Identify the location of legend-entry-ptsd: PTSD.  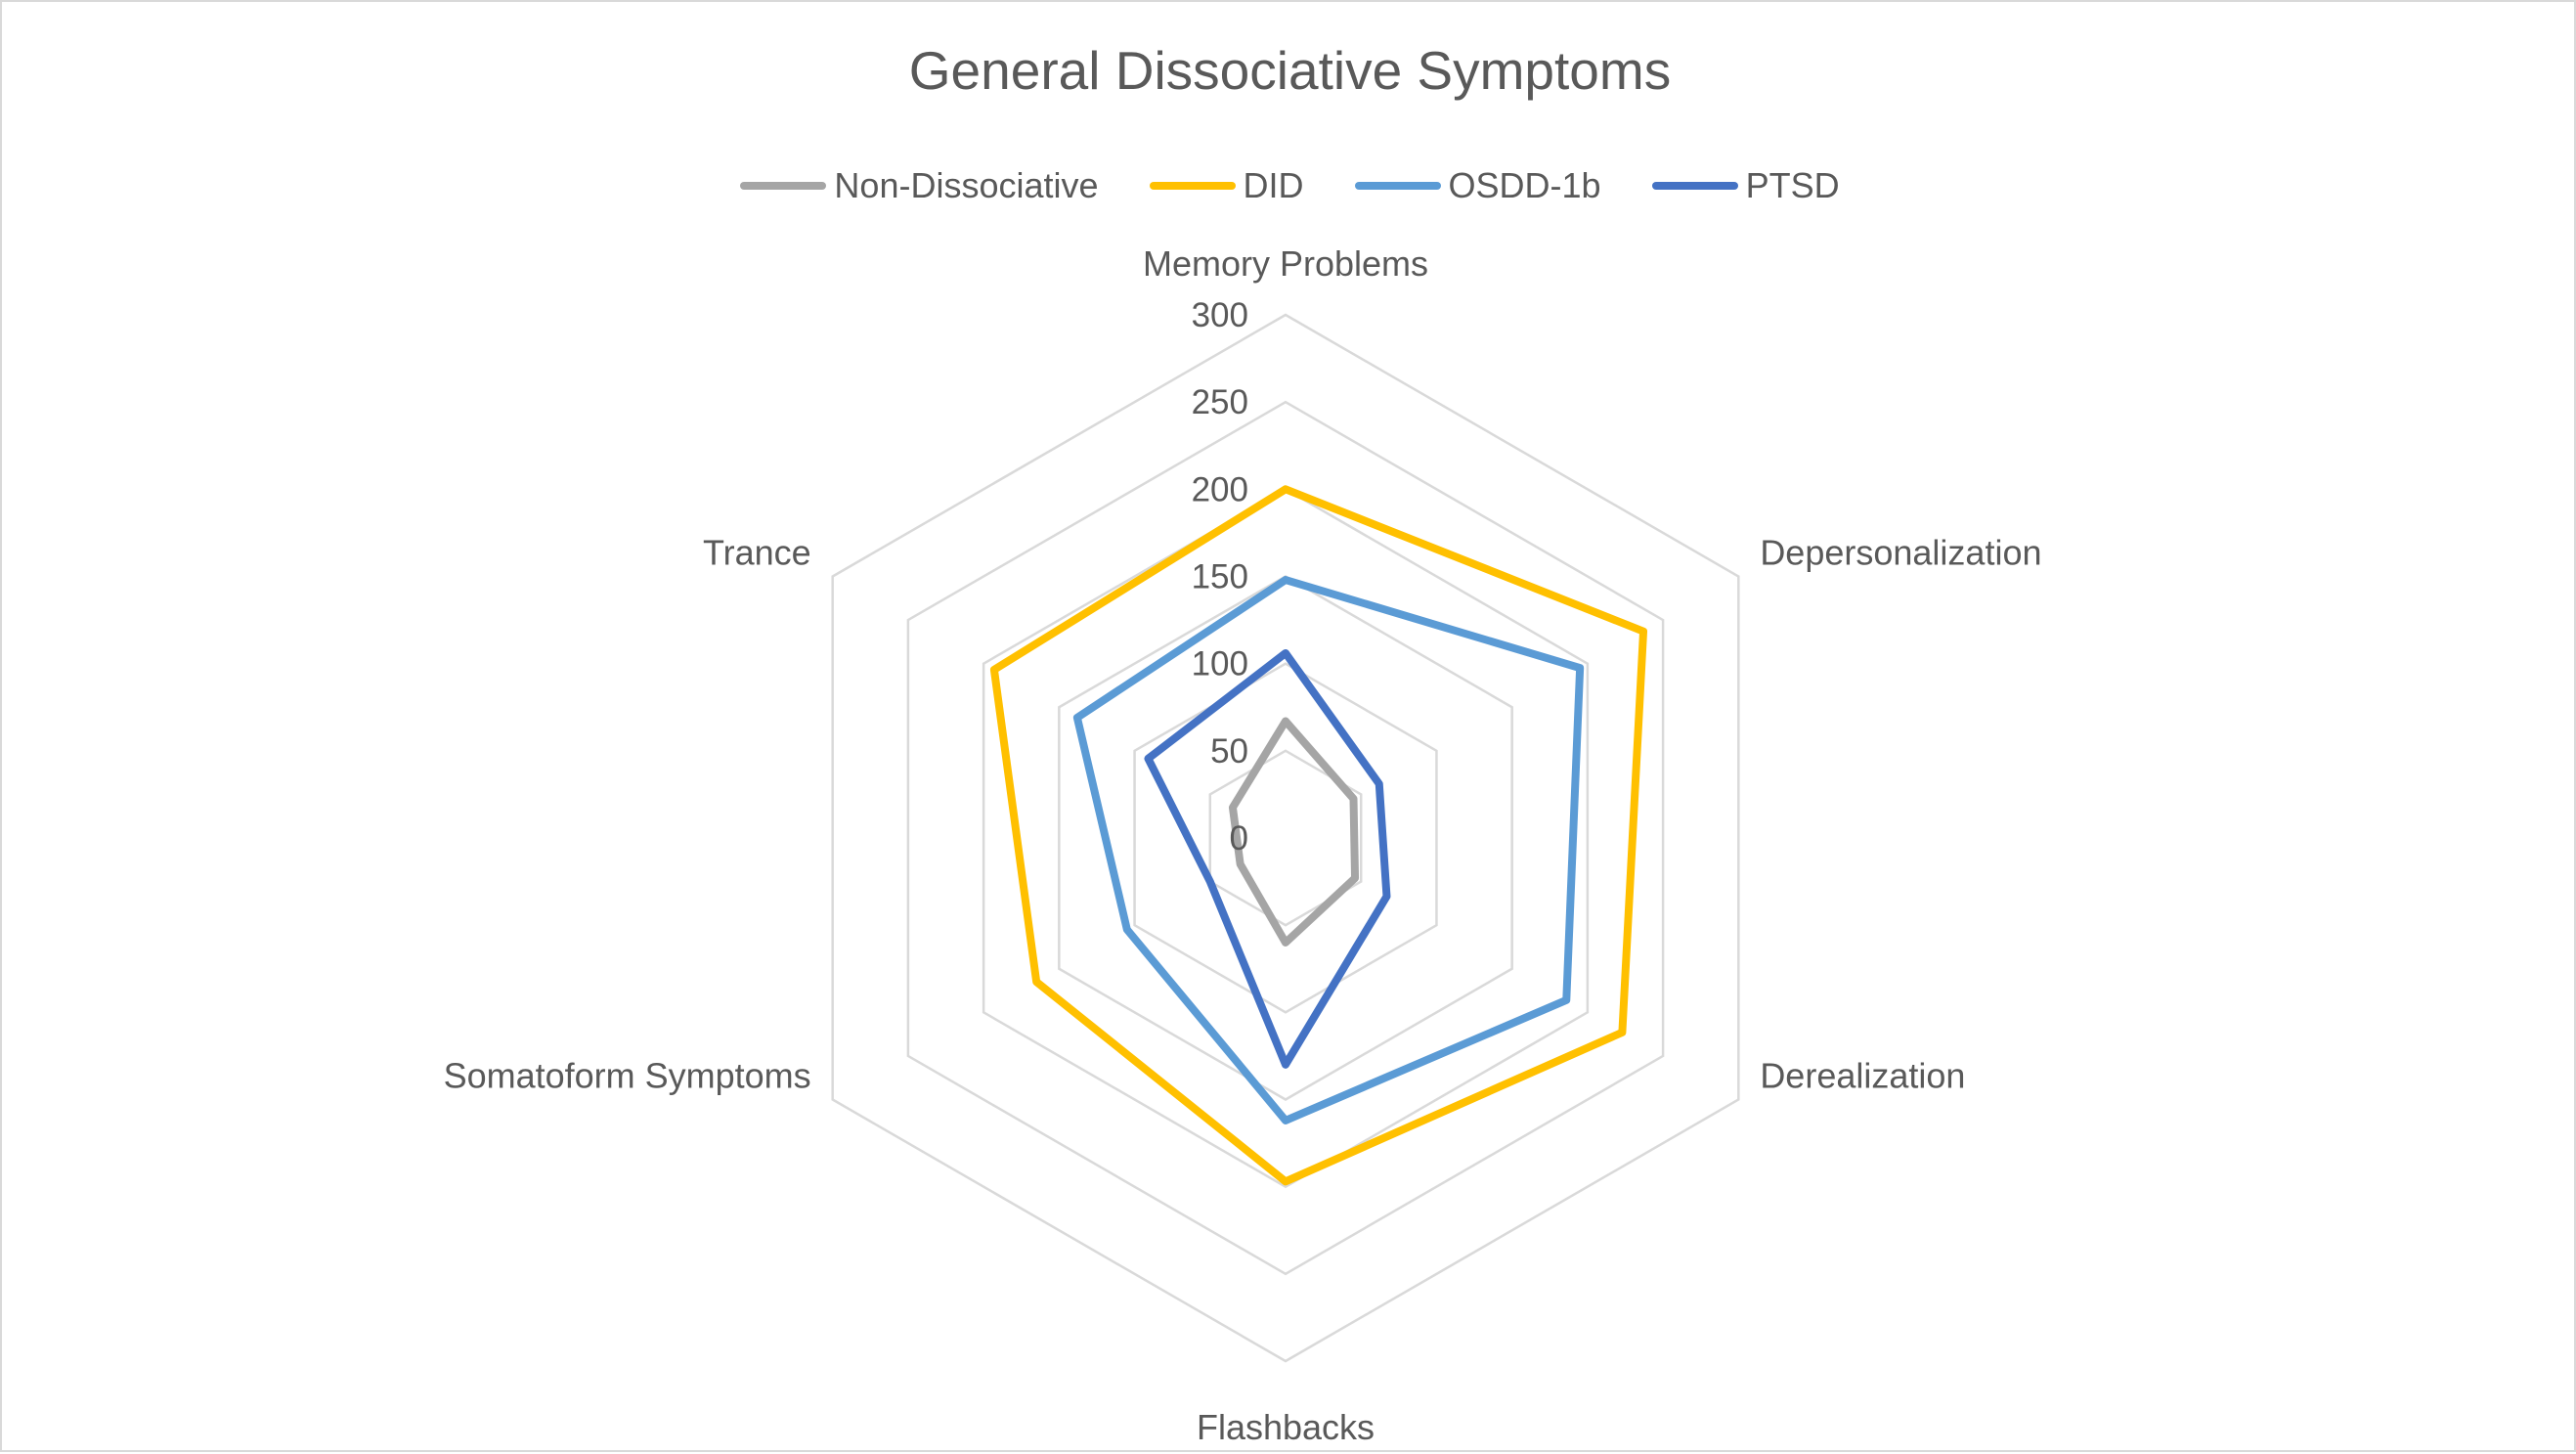
(1745, 185).